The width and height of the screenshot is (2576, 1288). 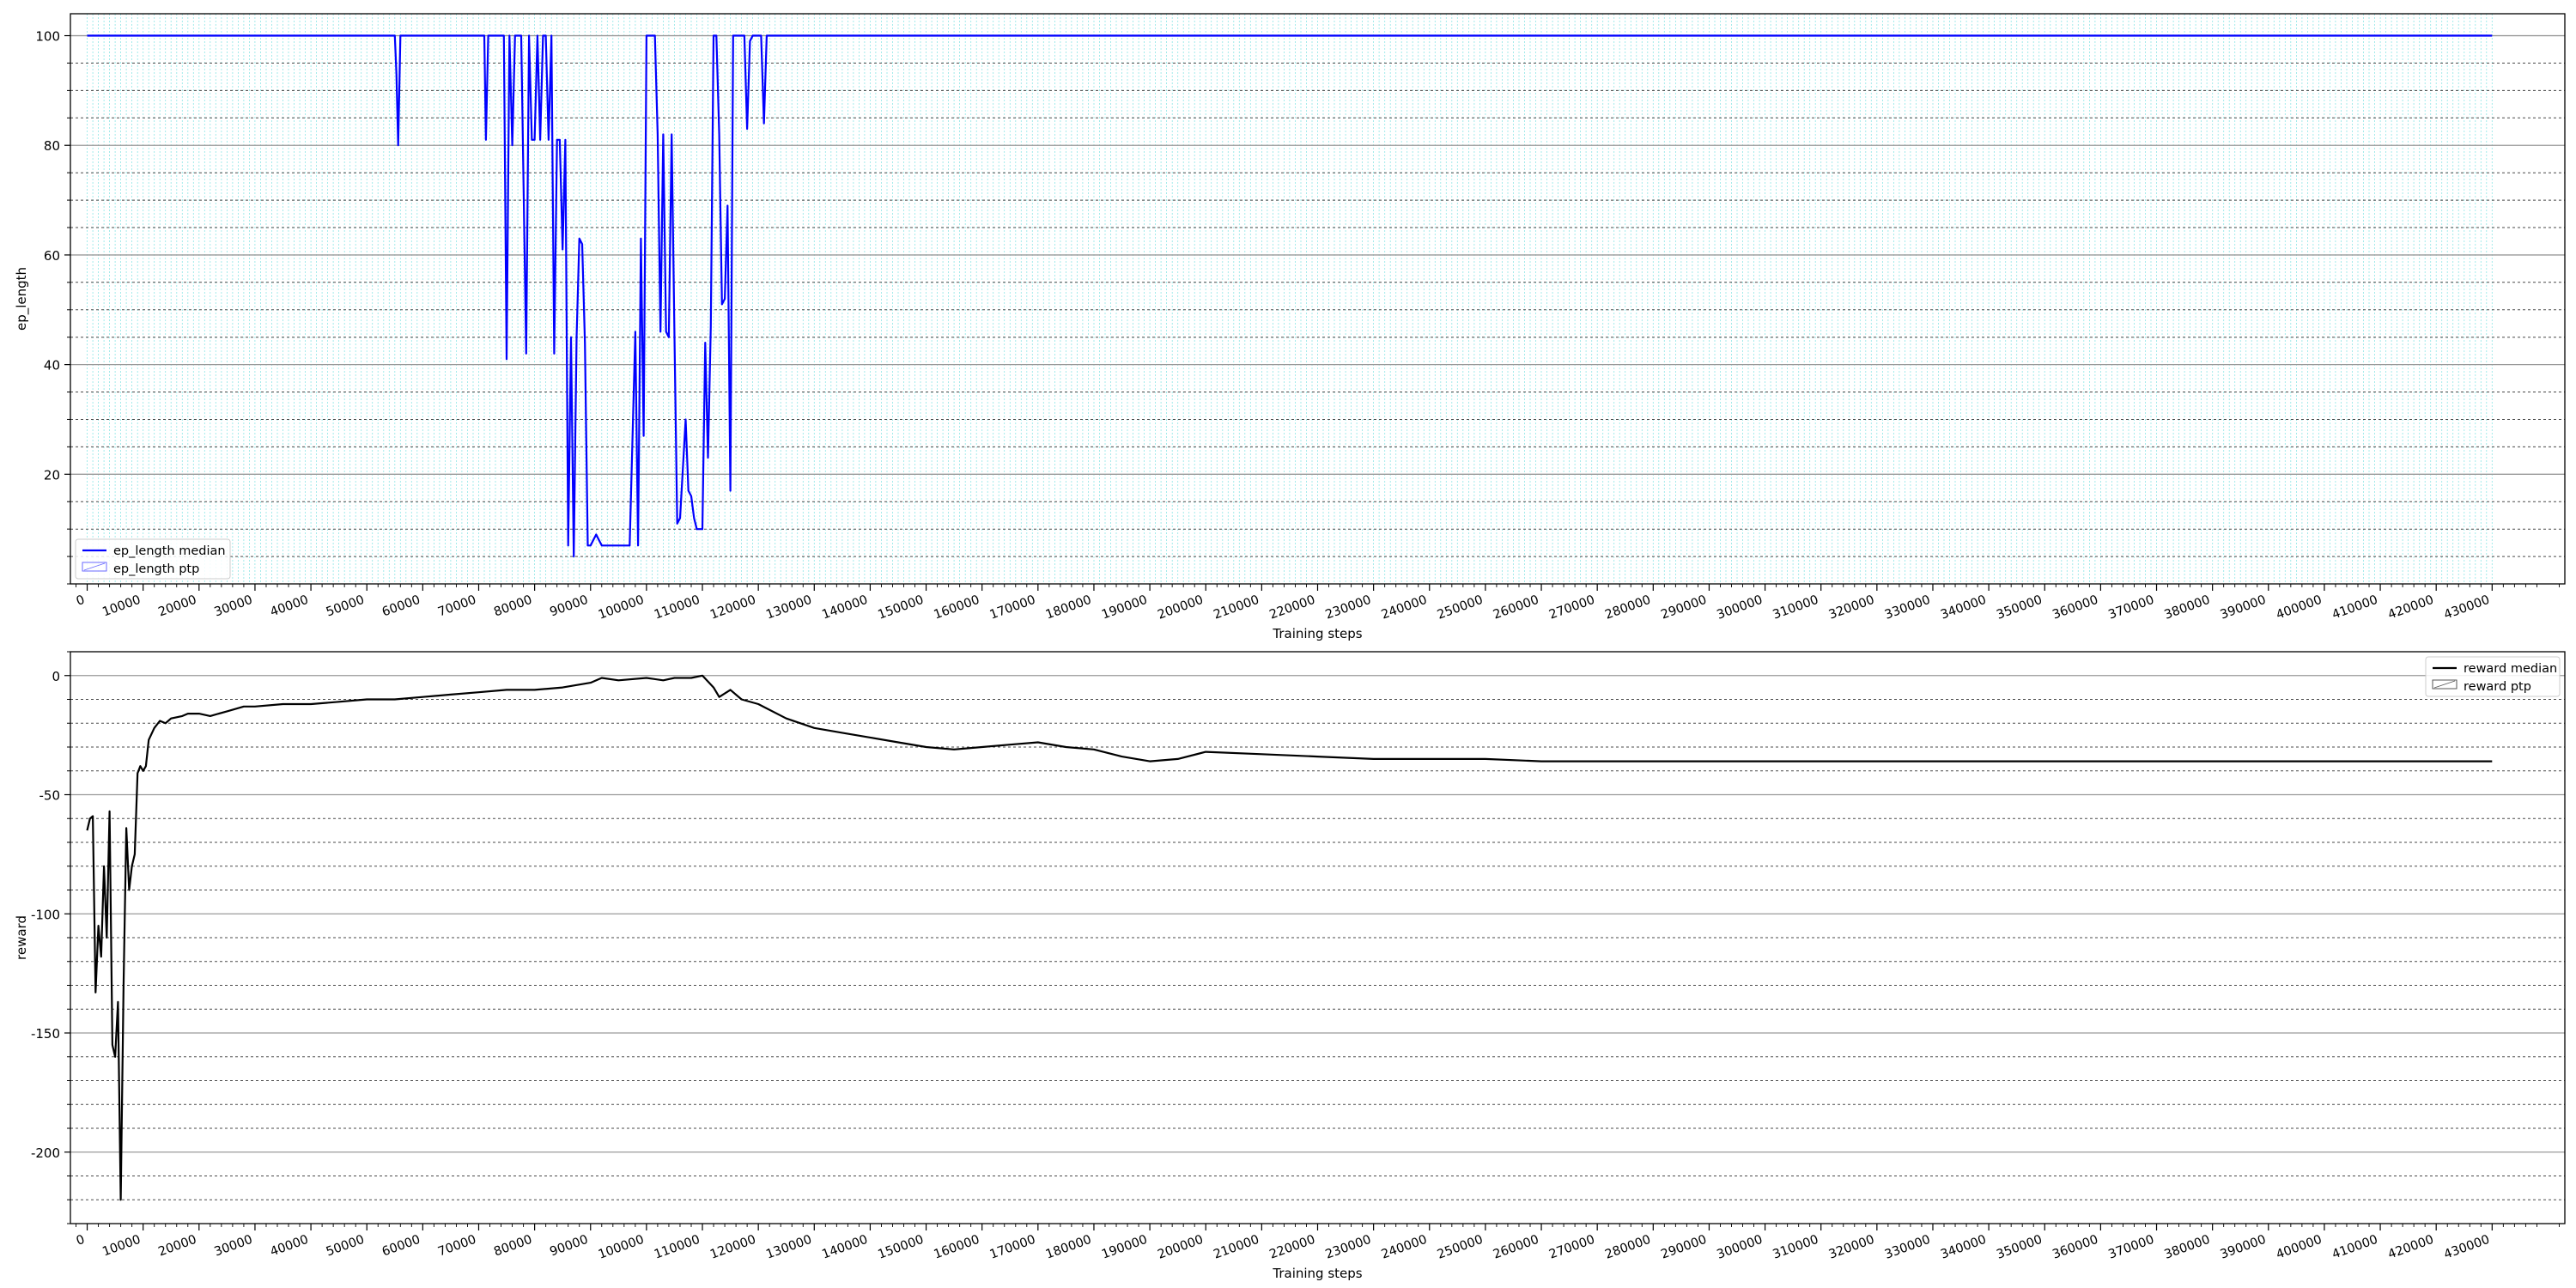 I want to click on y-tick-label: 100, so click(x=48, y=37).